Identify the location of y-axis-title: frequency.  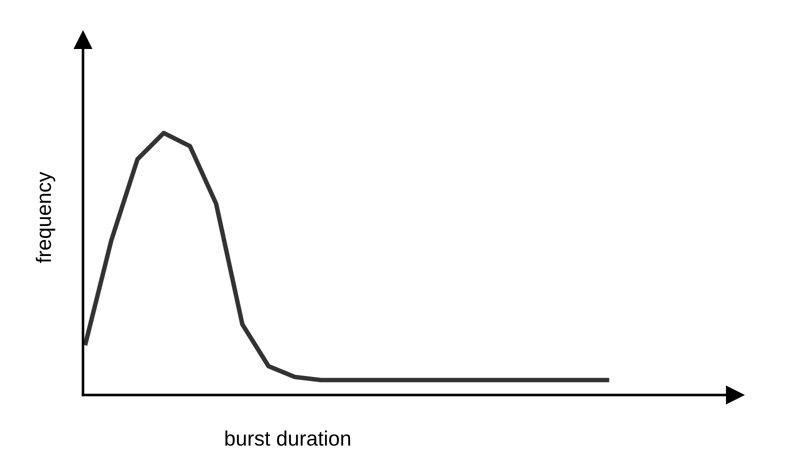
(46, 217).